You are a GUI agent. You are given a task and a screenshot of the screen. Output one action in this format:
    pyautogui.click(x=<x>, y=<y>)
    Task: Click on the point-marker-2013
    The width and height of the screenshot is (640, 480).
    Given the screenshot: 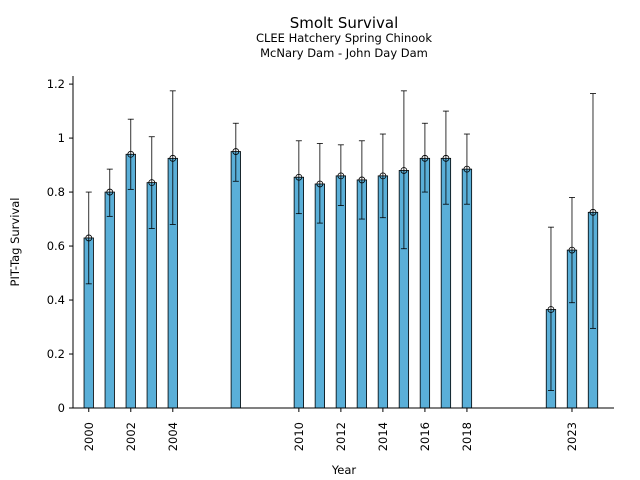 What is the action you would take?
    pyautogui.click(x=362, y=180)
    